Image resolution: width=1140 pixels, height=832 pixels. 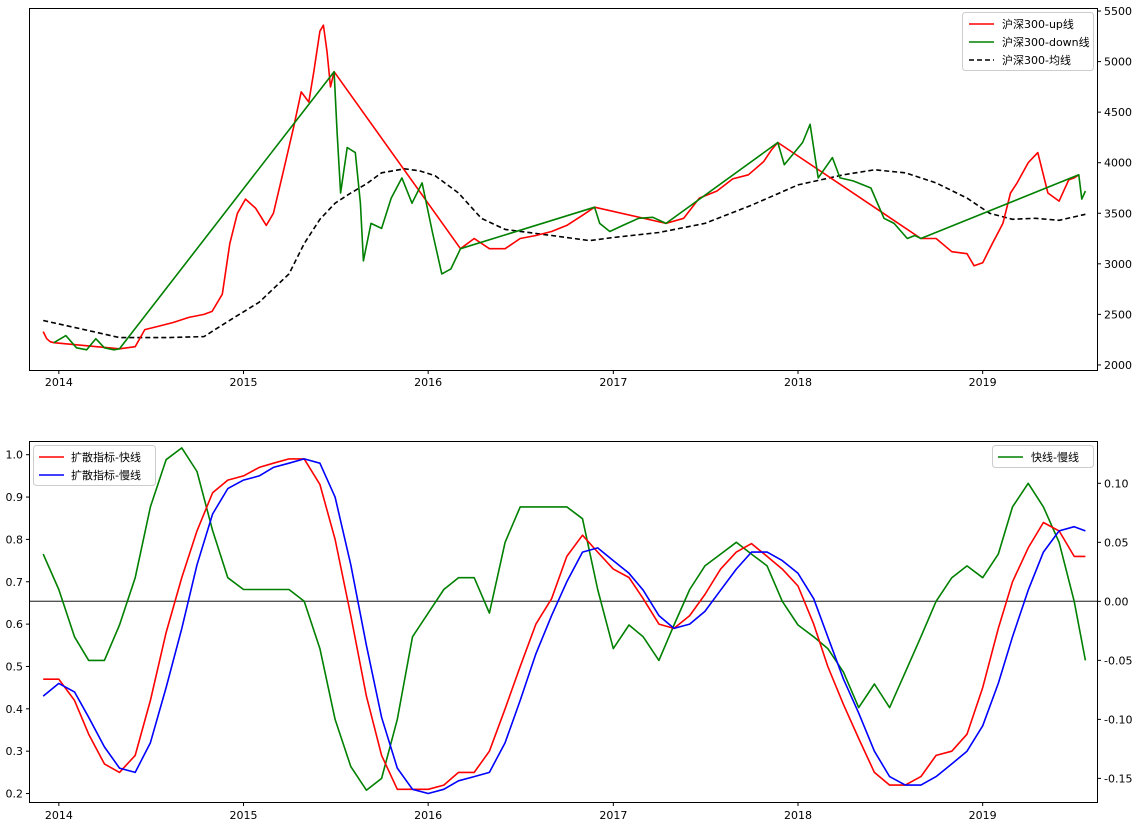 What do you see at coordinates (106, 457) in the screenshot?
I see `legend-label-fast: 扩散指标-快线` at bounding box center [106, 457].